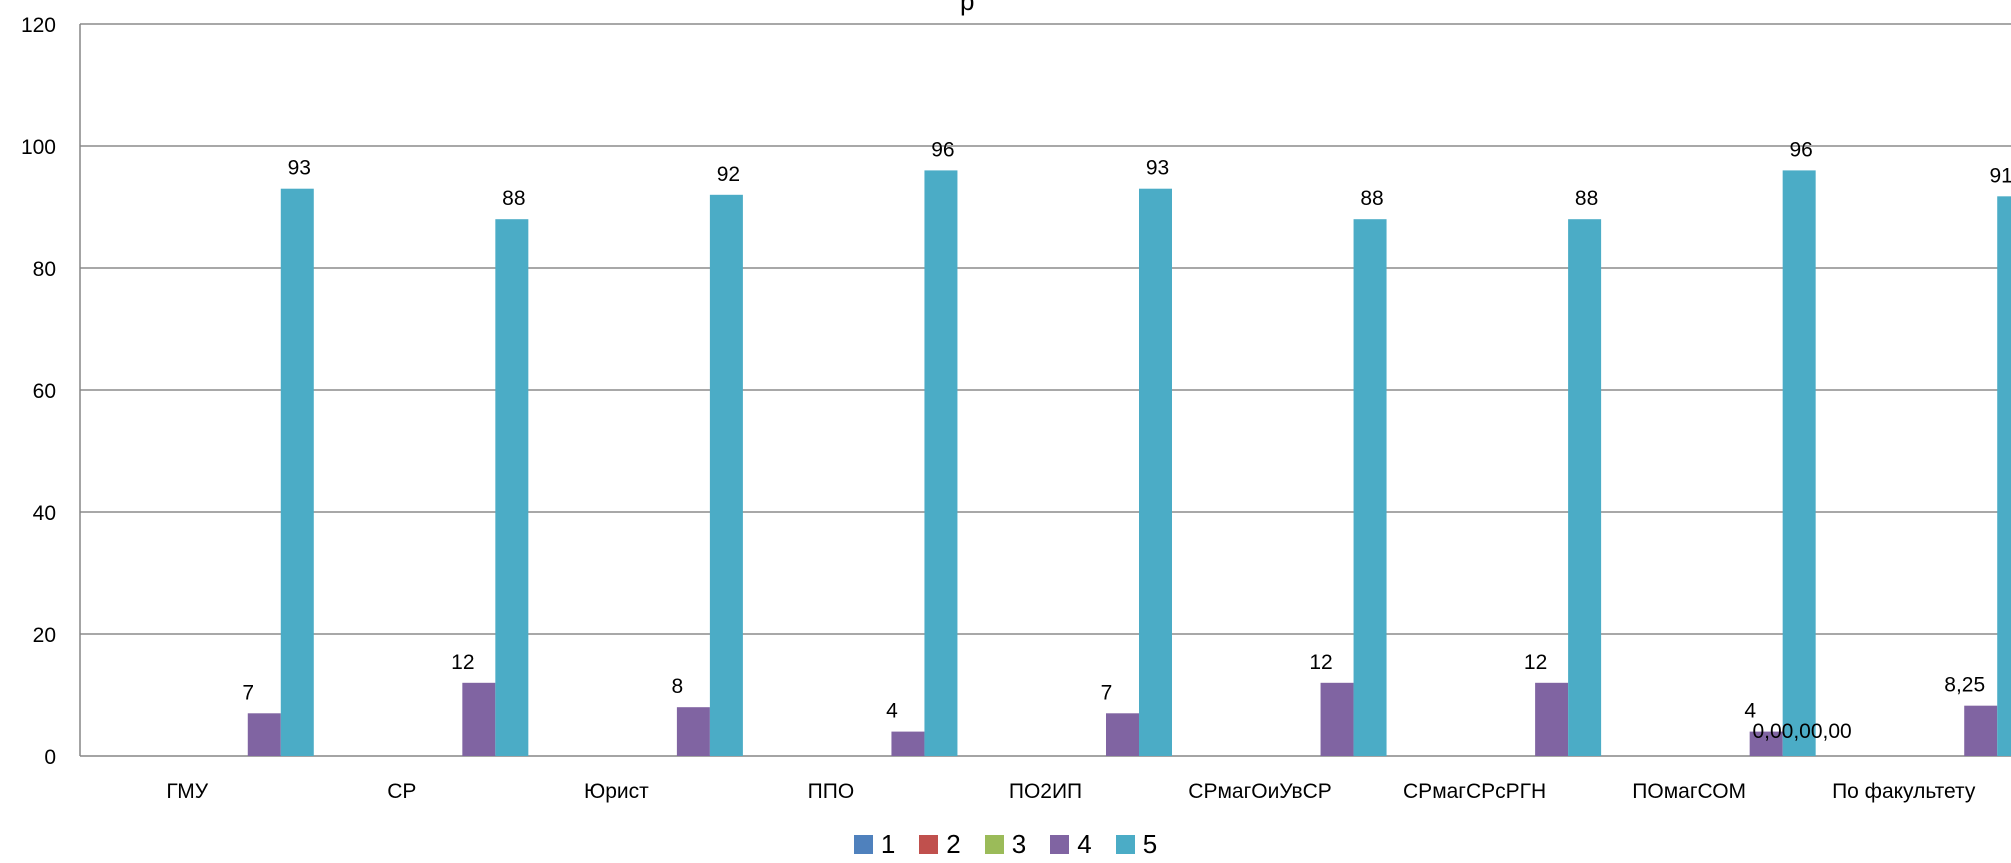 Image resolution: width=2011 pixels, height=863 pixels. Describe the element at coordinates (1801, 731) in the screenshot. I see `data-label-zero-cluster: 0,00,00,00` at that location.